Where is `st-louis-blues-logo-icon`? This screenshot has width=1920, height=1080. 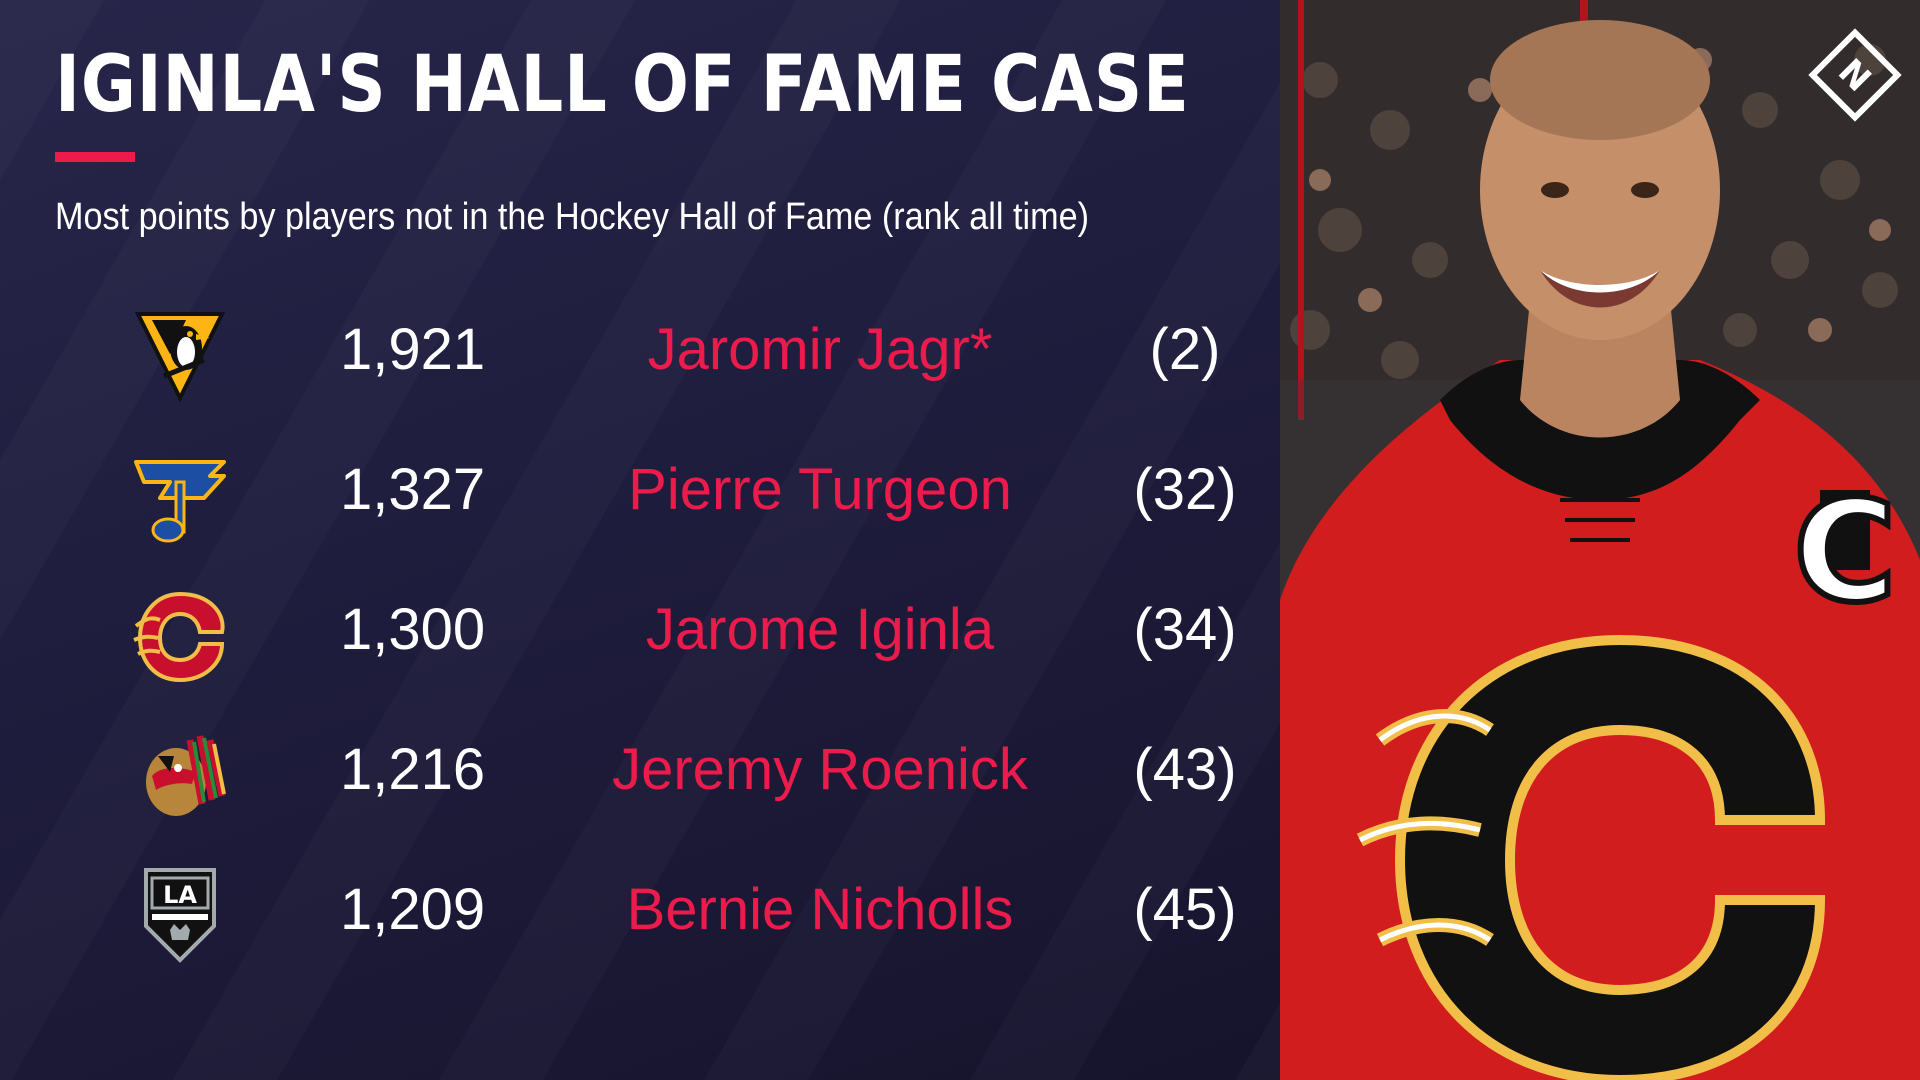
st-louis-blues-logo-icon is located at coordinates (180, 496).